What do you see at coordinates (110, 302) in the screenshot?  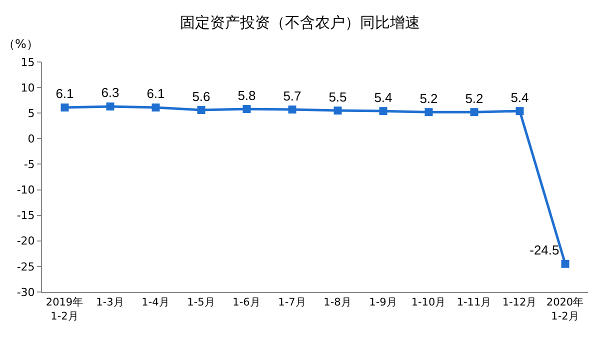 I see `x-tick-label: 1-3月` at bounding box center [110, 302].